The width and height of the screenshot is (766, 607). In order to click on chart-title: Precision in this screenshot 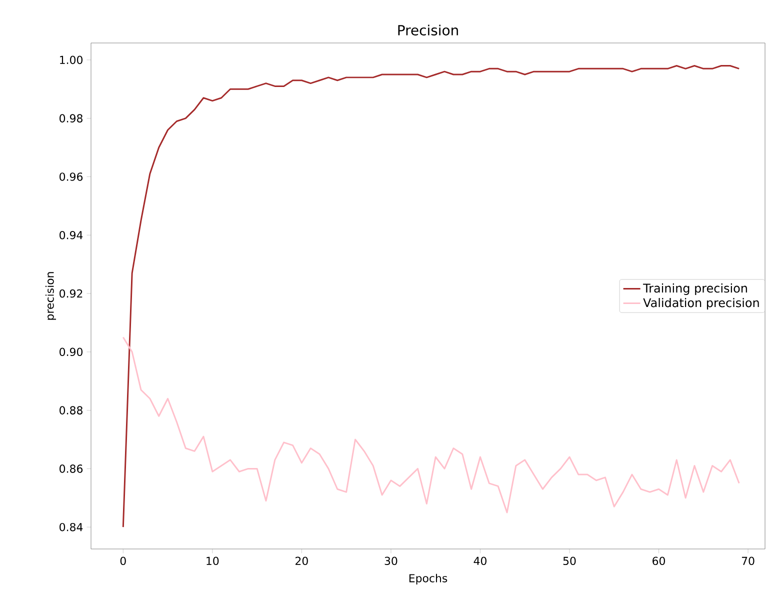, I will do `click(428, 30)`.